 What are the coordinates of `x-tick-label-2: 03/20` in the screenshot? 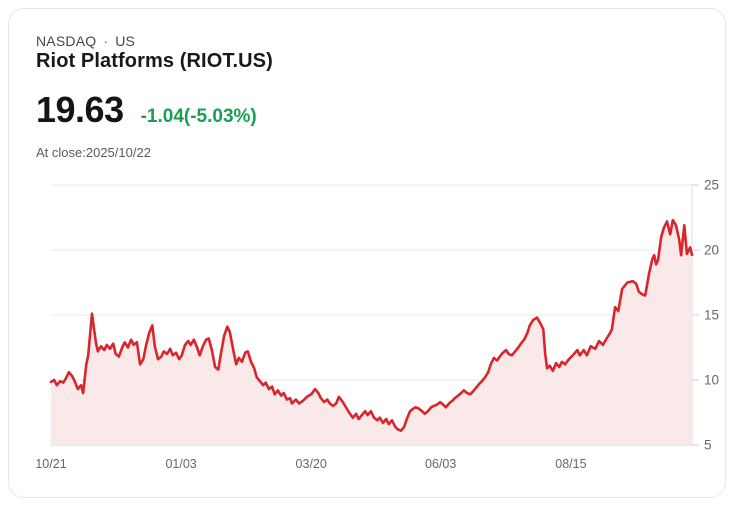 It's located at (311, 464).